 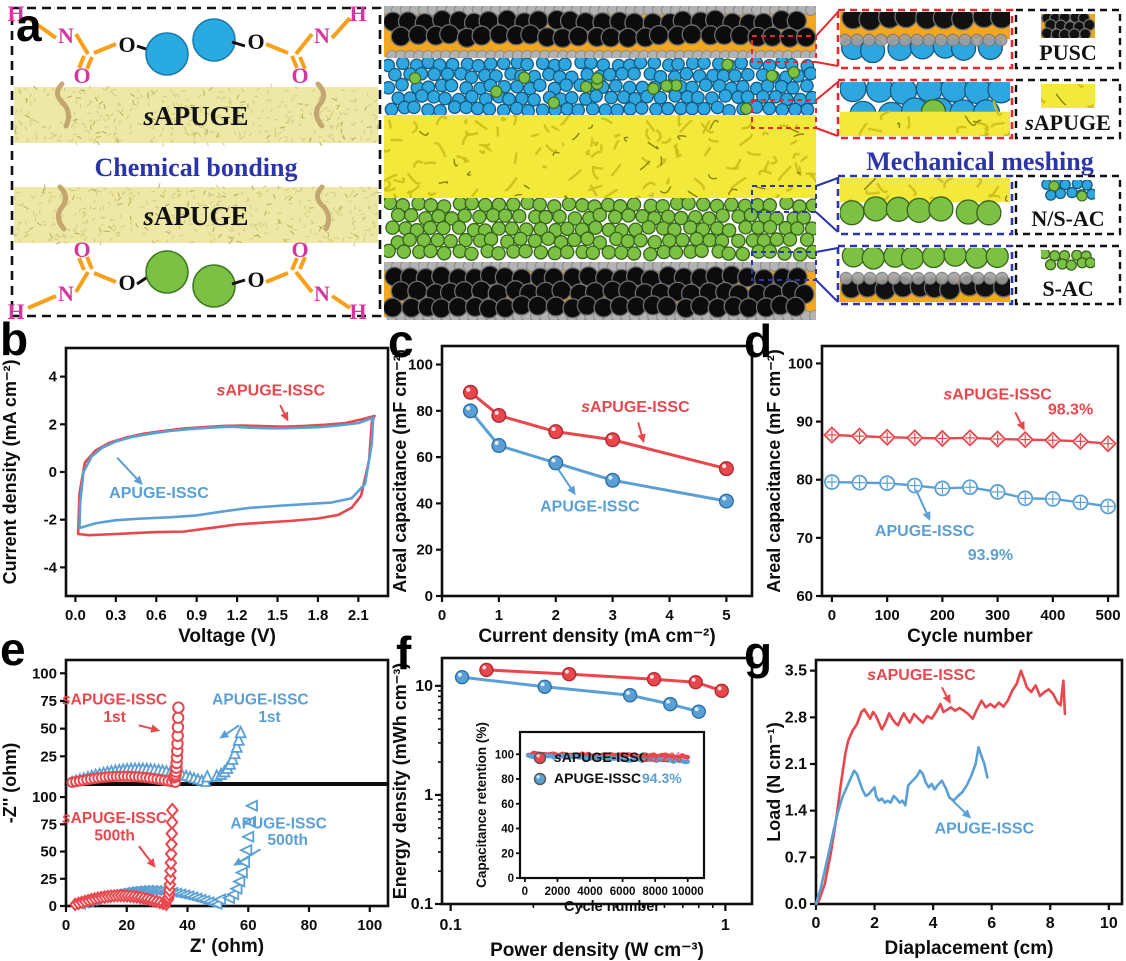 What do you see at coordinates (1068, 275) in the screenshot?
I see `legend-box-S-AC: S-AC` at bounding box center [1068, 275].